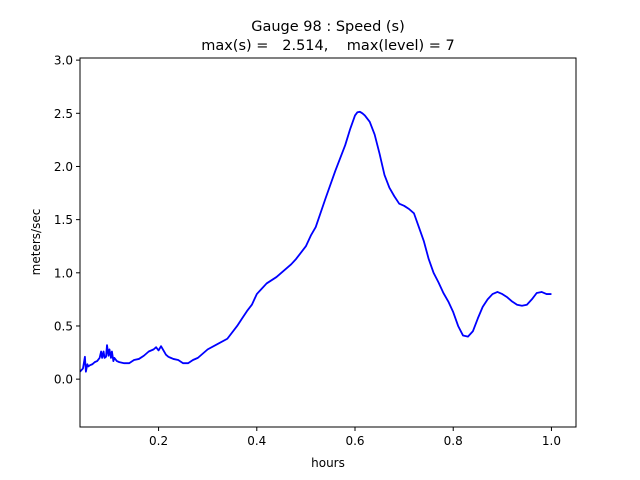 Image resolution: width=640 pixels, height=480 pixels. Describe the element at coordinates (256, 441) in the screenshot. I see `x-tick-label: 0.4` at that location.